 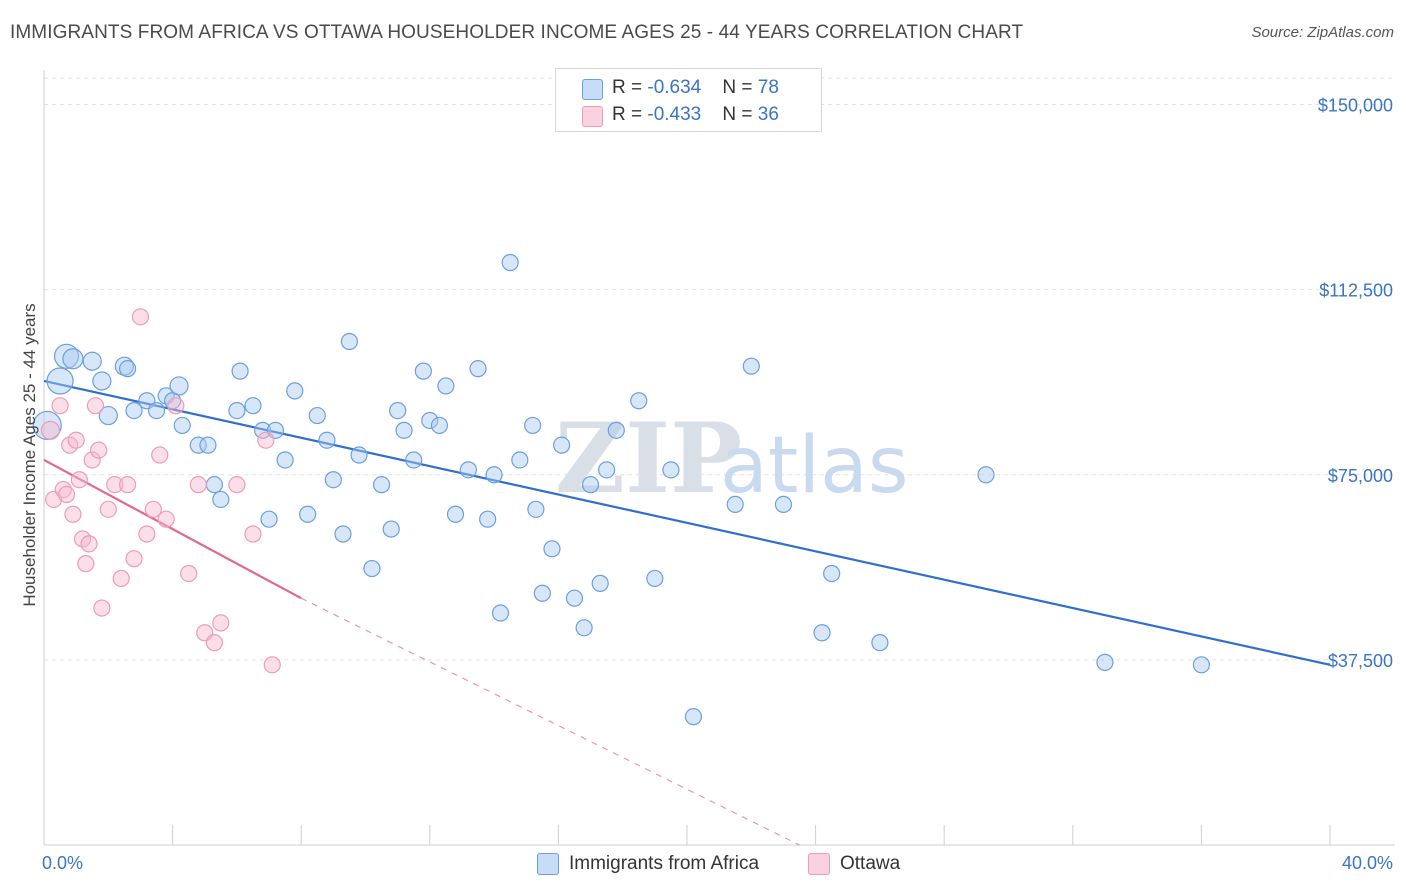 I want to click on x-tick-labels: 0.0% 40.0%, so click(x=717, y=863).